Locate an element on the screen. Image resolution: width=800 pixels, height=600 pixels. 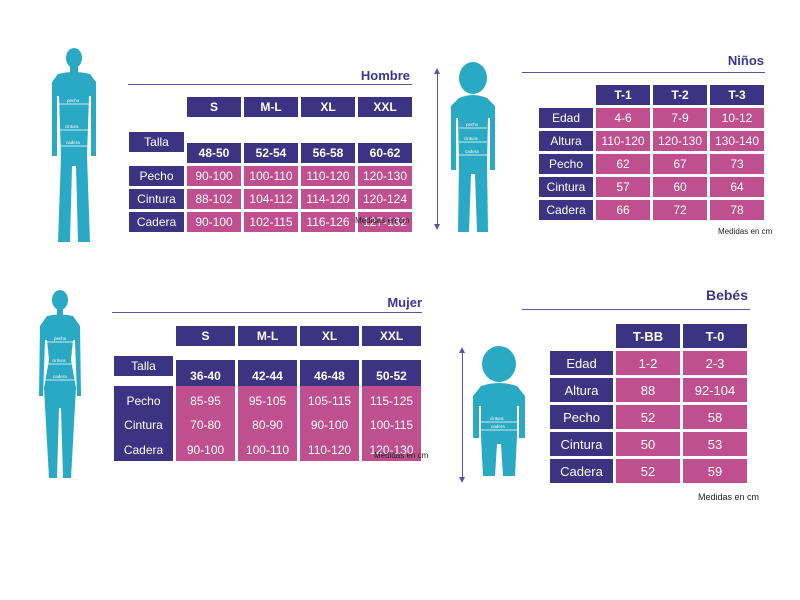
value-cell: 105-115 is located at coordinates (329, 400).